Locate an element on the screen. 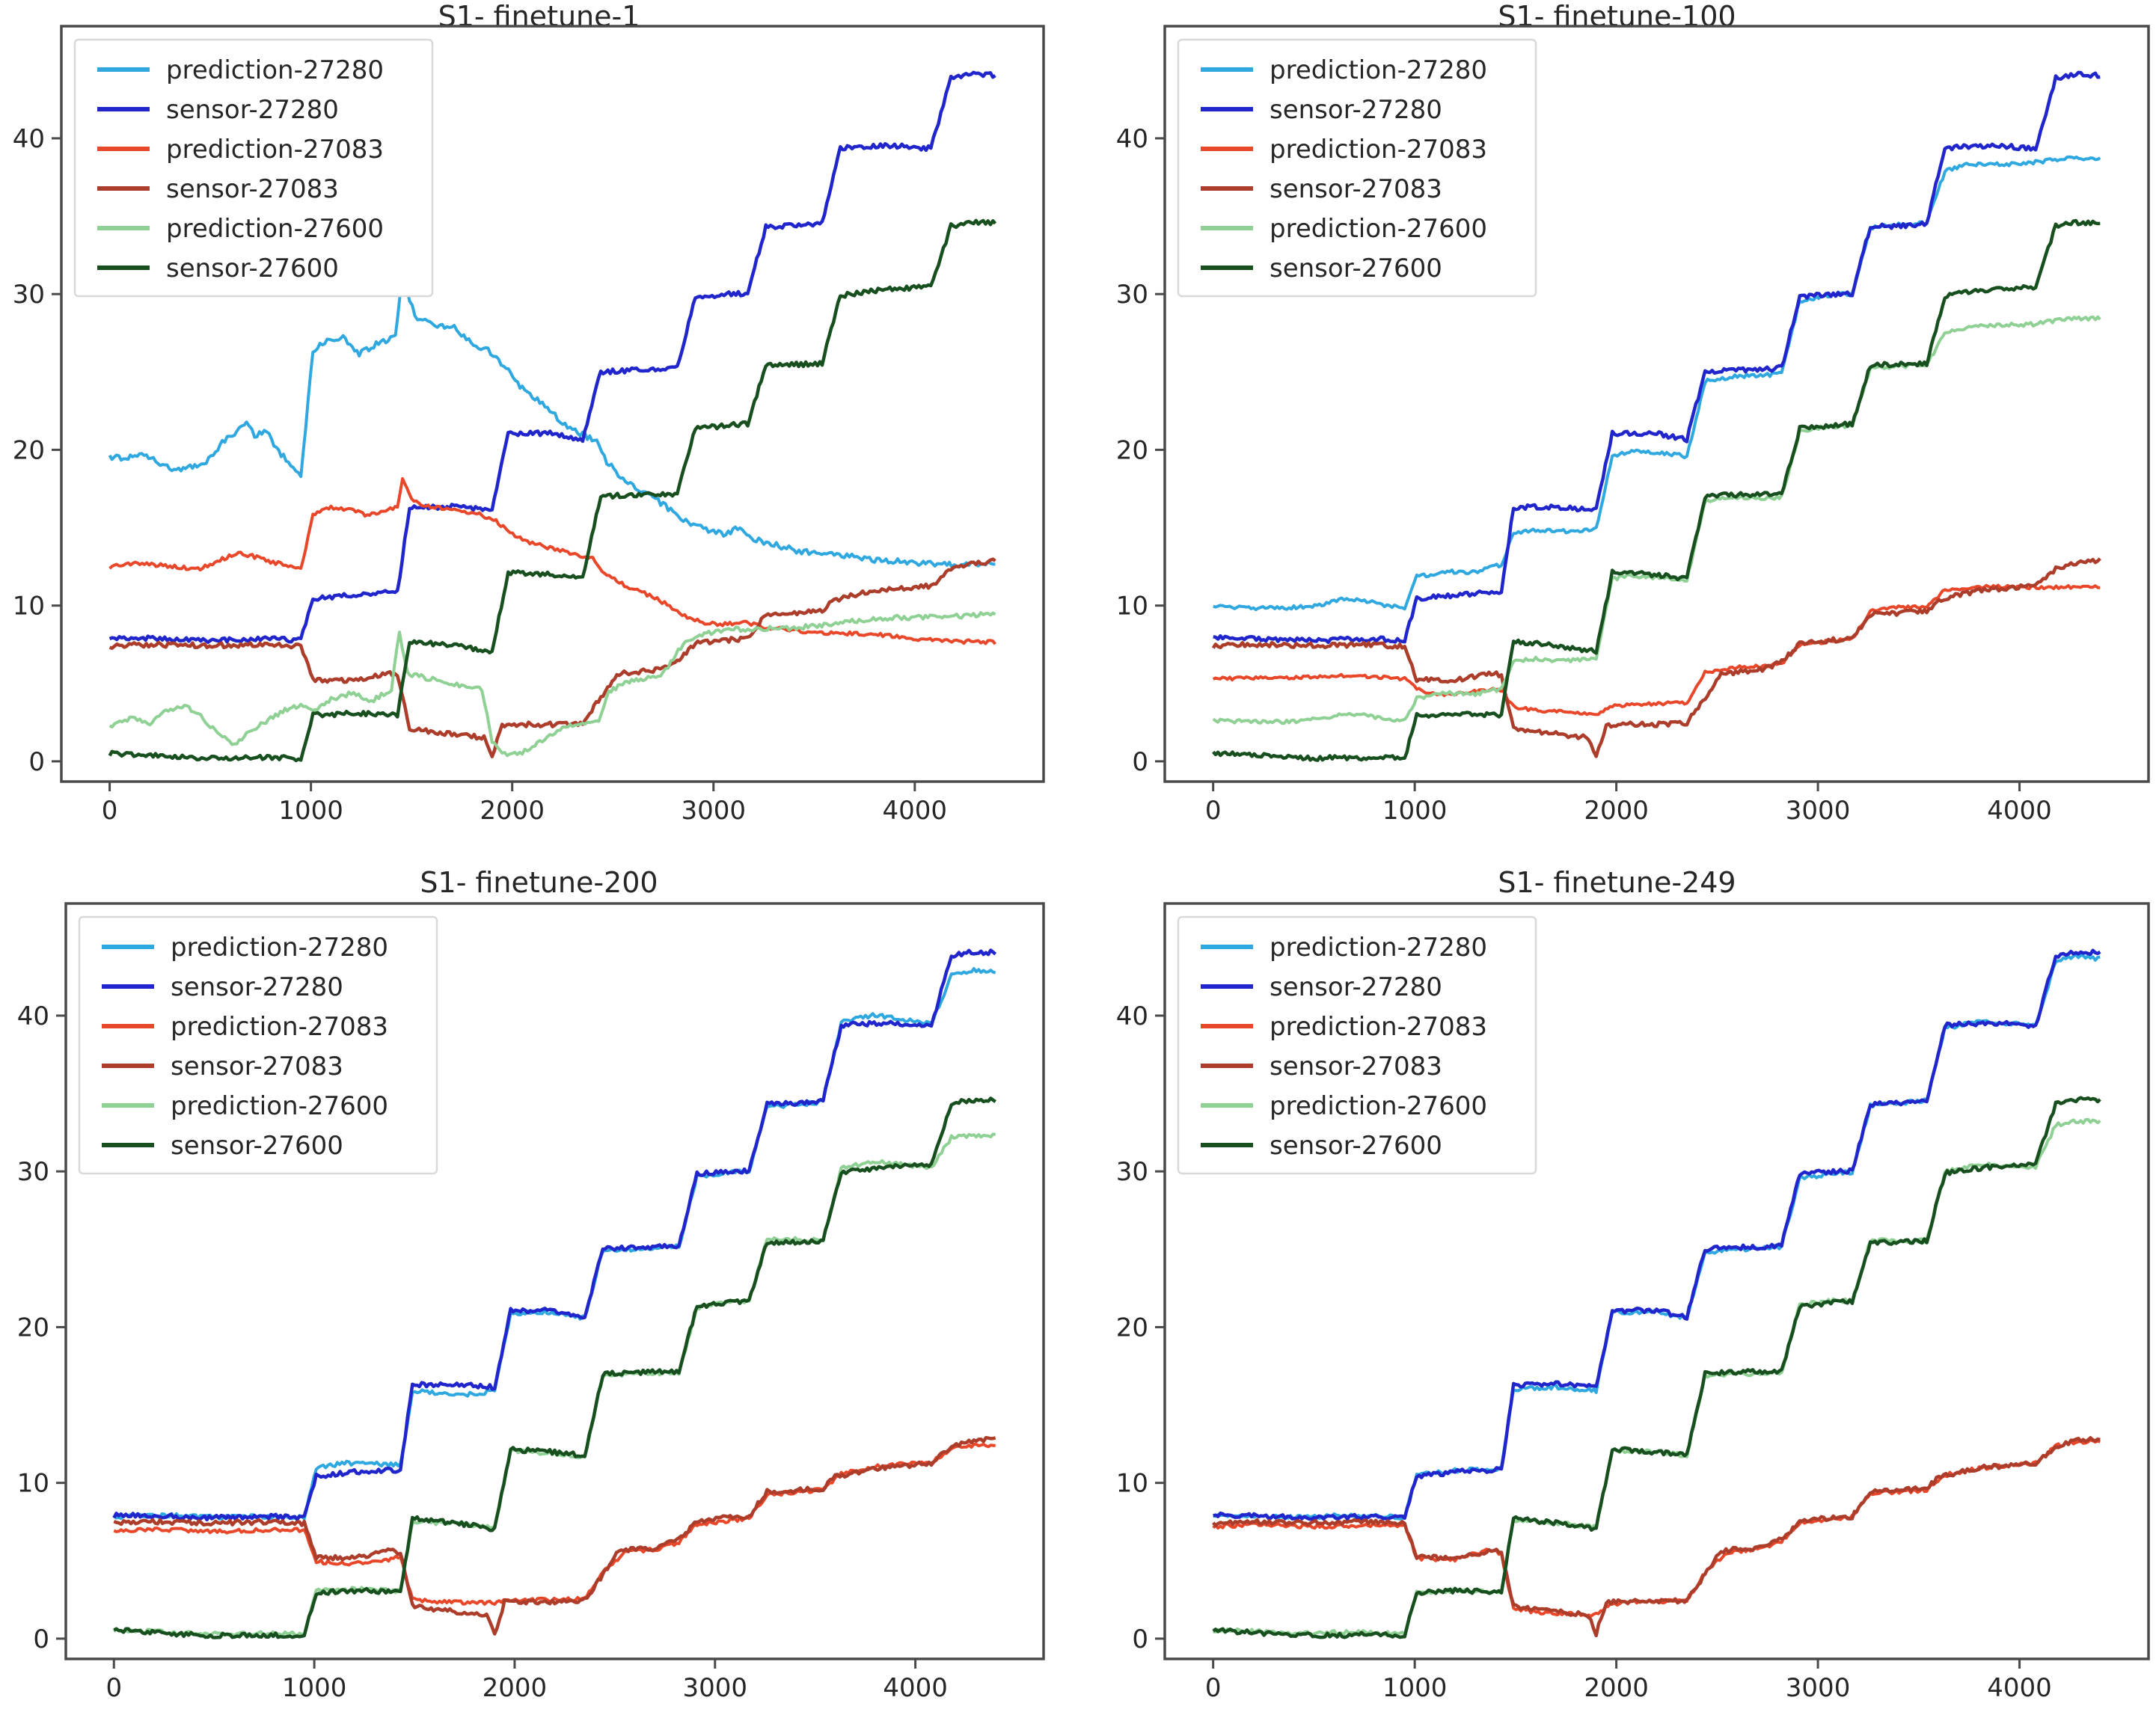  chart-title: S1- finetune-249 is located at coordinates (1617, 882).